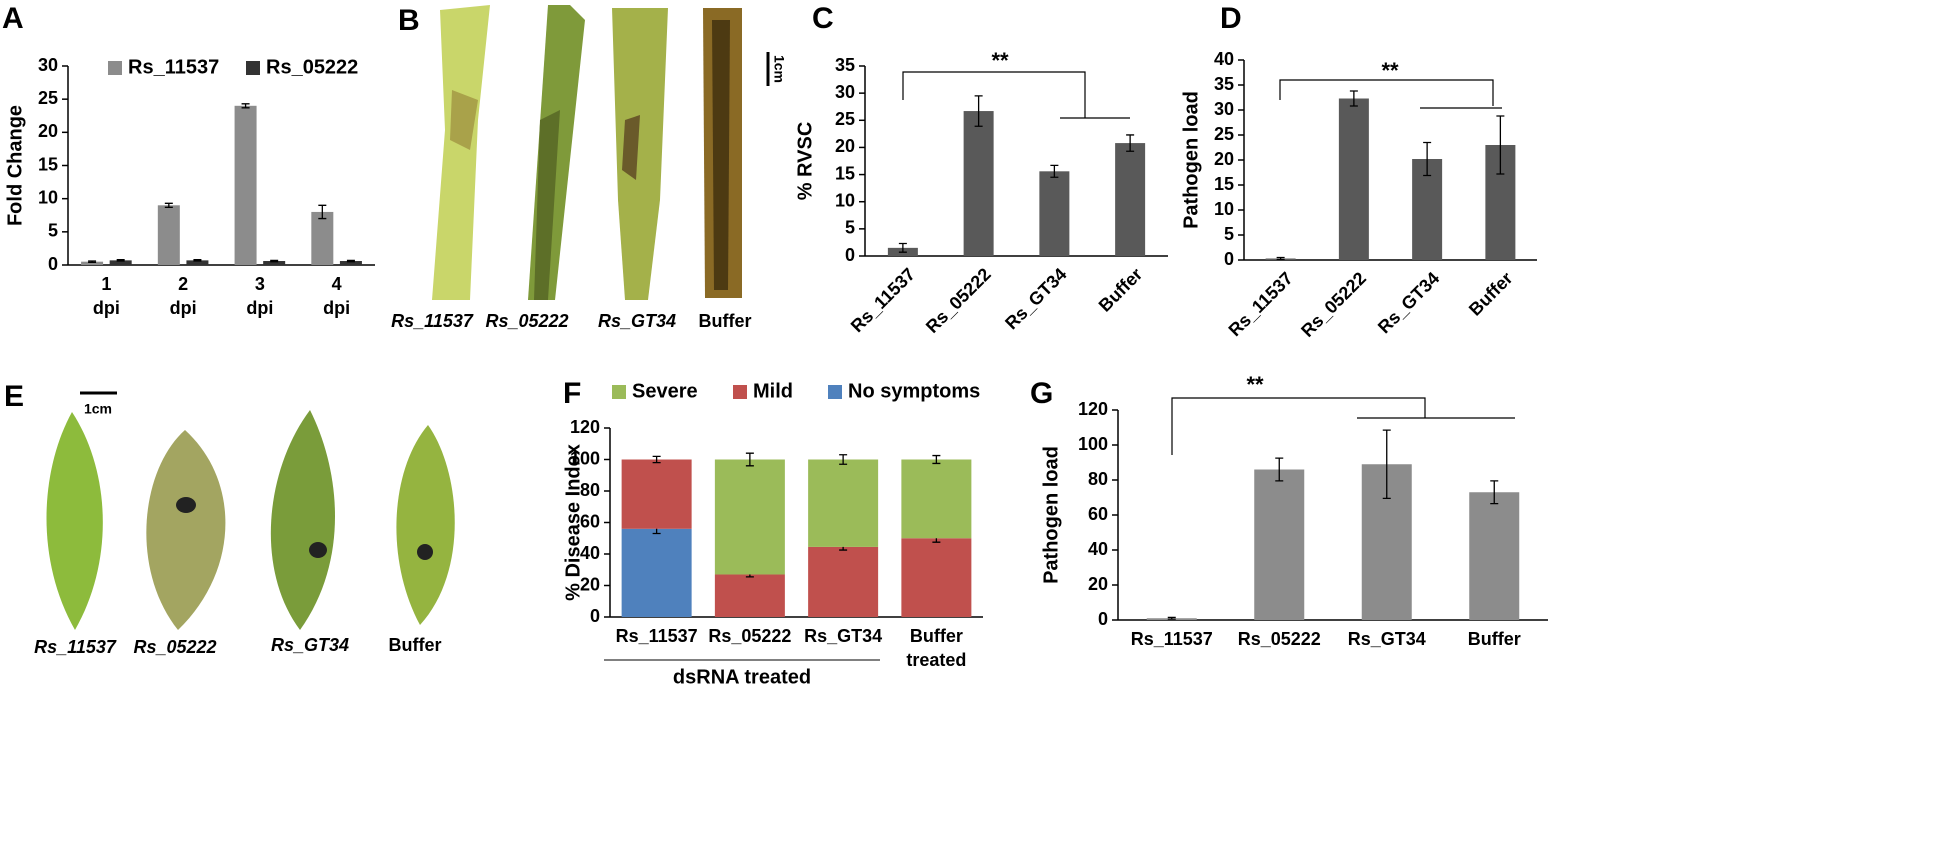  I want to click on legend-label: Severe, so click(665, 391).